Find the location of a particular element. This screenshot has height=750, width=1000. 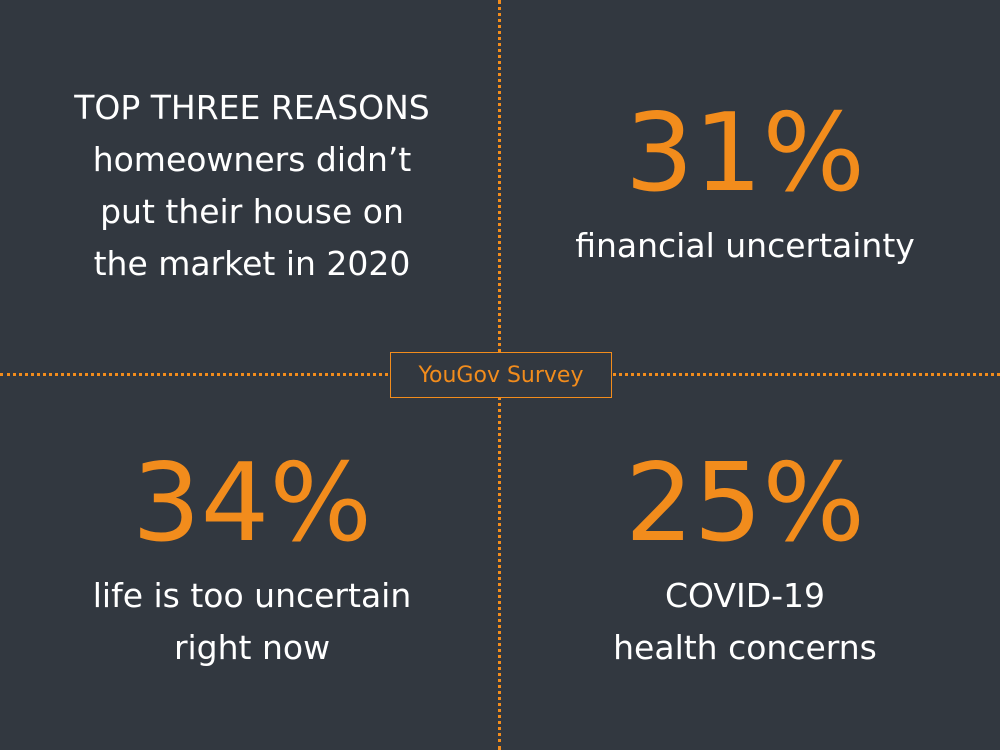

stat-label: financial uncertainty is located at coordinates (745, 245).